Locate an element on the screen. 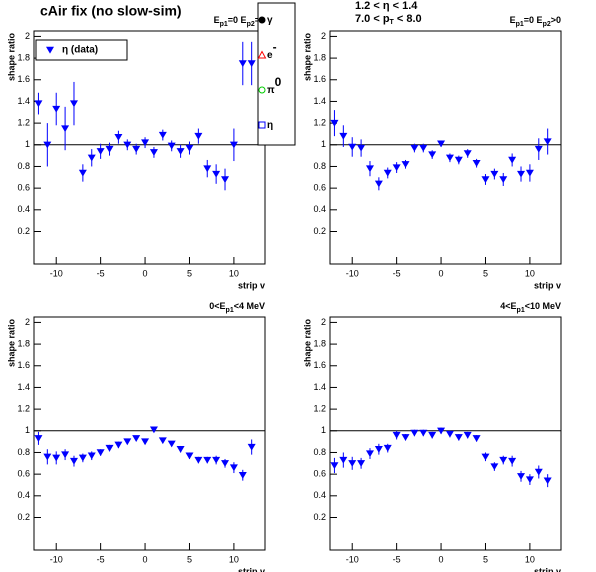  text-part: 0 is located at coordinates (278, 82).